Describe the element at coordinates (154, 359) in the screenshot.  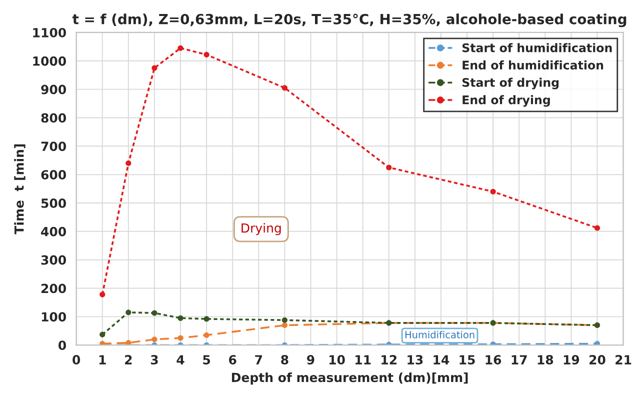
I see `x-tick-label: 3` at that location.